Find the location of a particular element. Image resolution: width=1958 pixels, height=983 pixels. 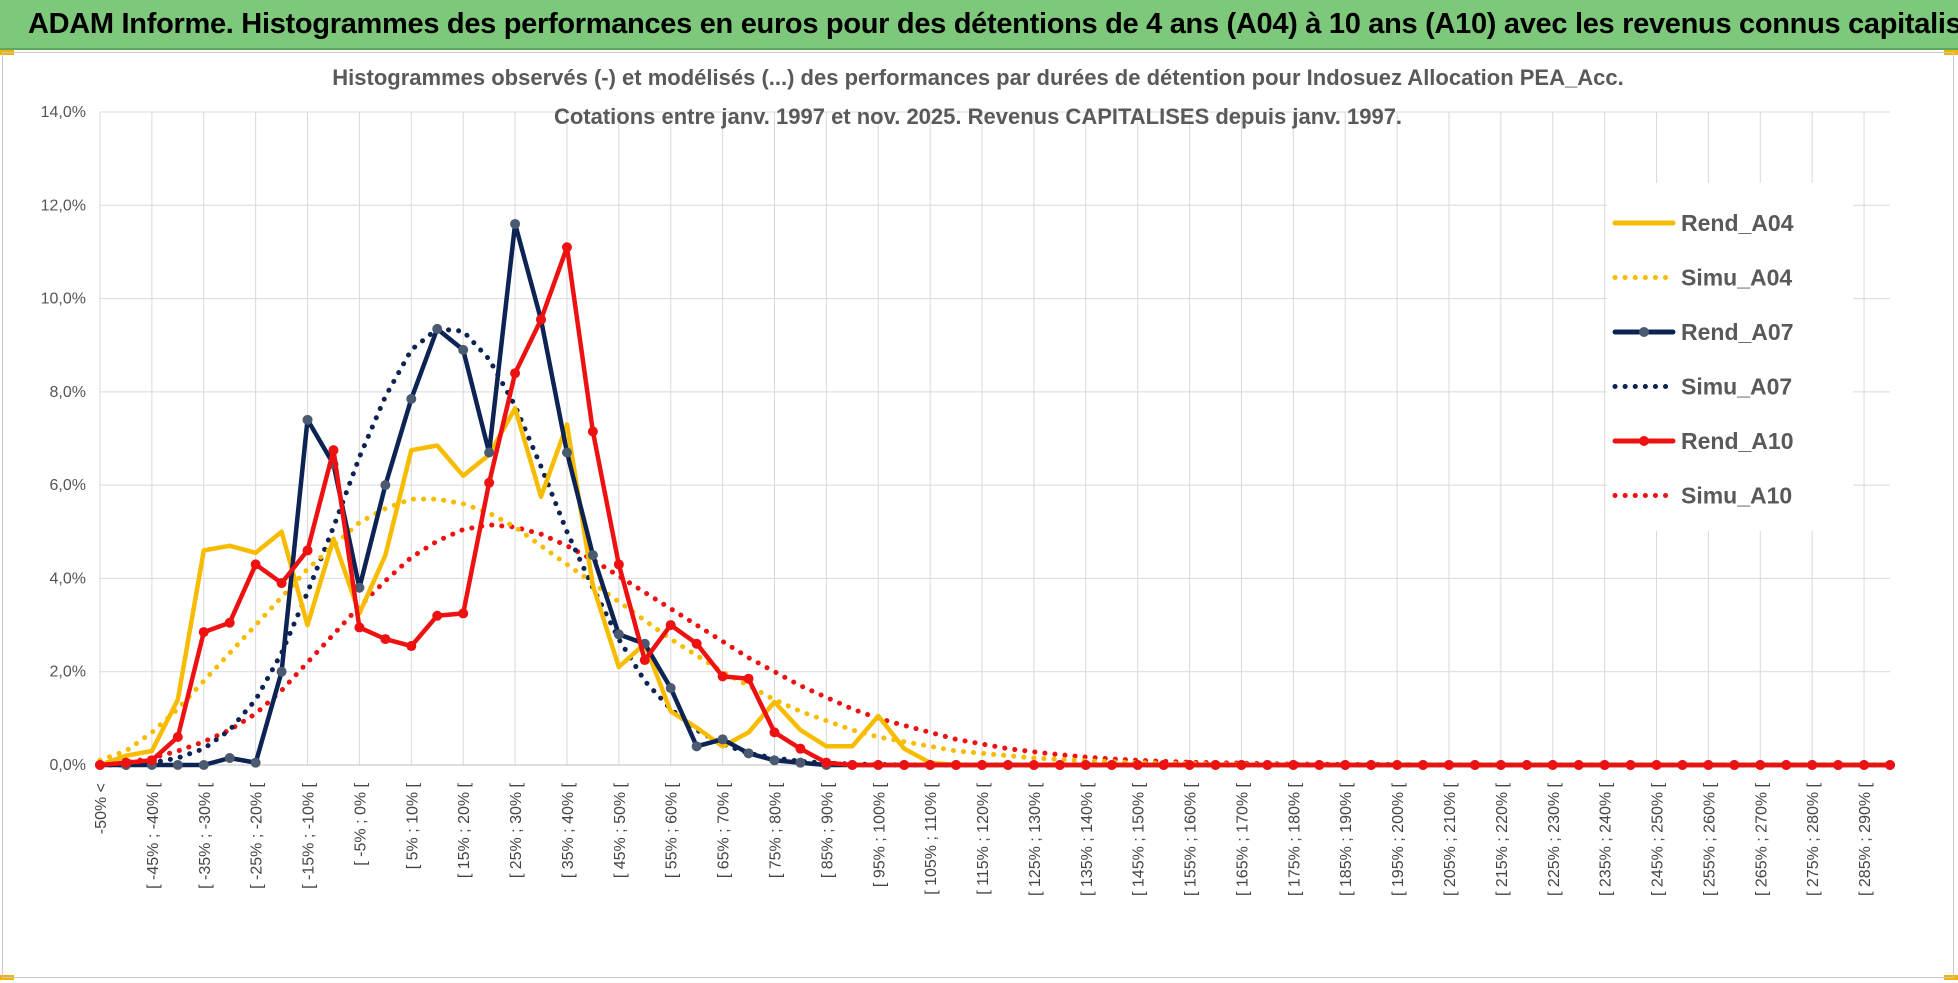

x-tick-label: [ 45% ; 50% [ is located at coordinates (620, 830).